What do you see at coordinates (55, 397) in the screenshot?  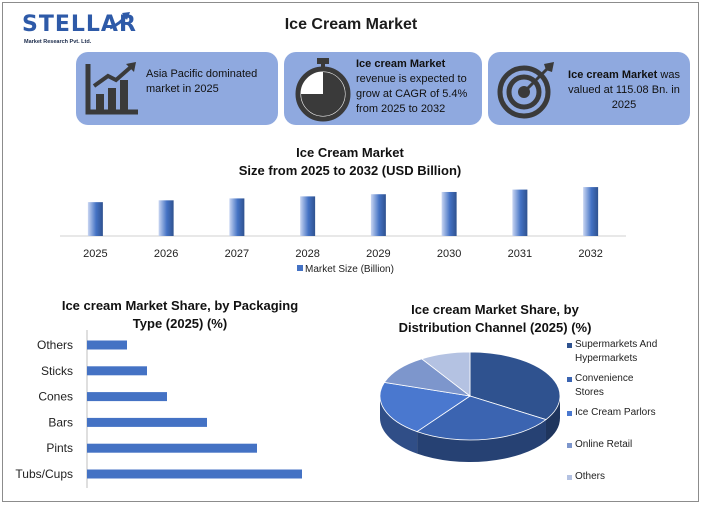 I see `y-tick-label: Cones` at bounding box center [55, 397].